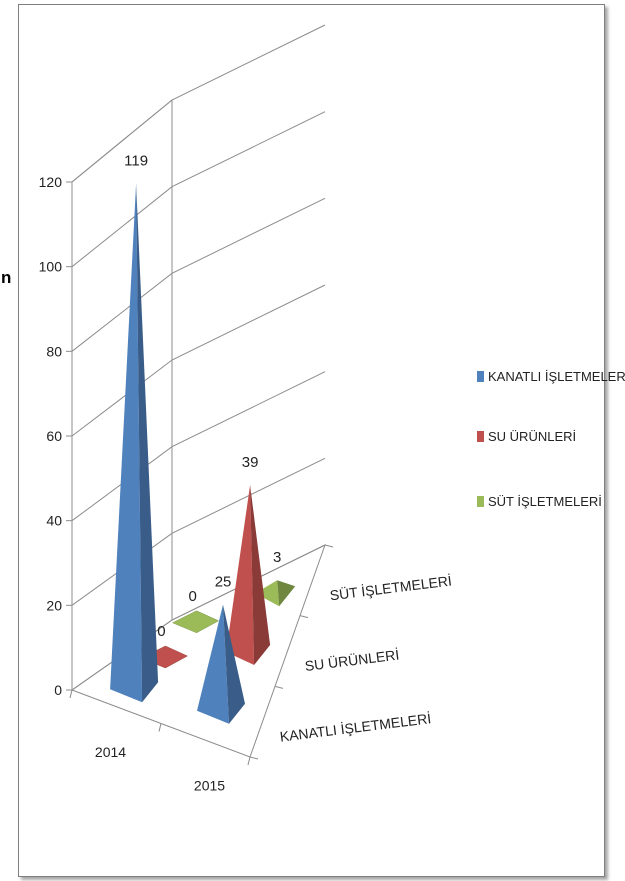  What do you see at coordinates (54, 436) in the screenshot?
I see `y-tick-label: 60` at bounding box center [54, 436].